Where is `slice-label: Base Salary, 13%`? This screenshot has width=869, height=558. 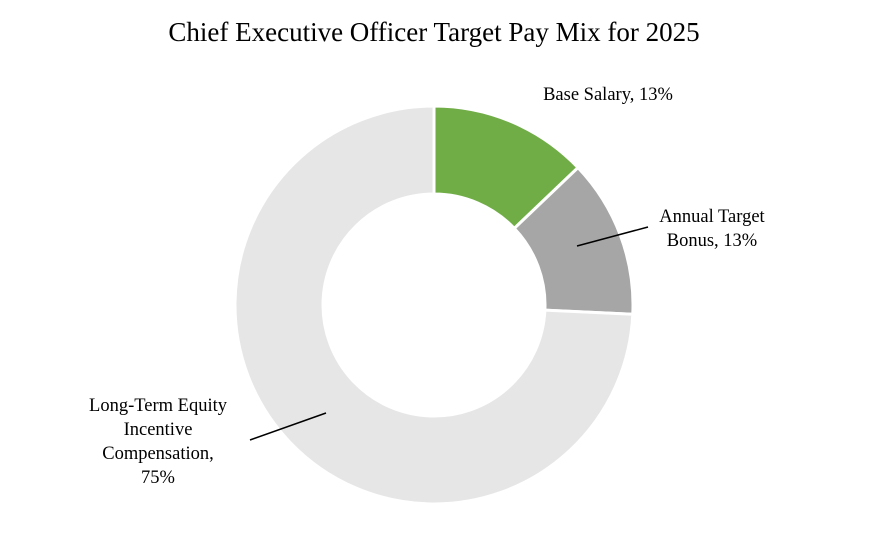 slice-label: Base Salary, 13% is located at coordinates (608, 95).